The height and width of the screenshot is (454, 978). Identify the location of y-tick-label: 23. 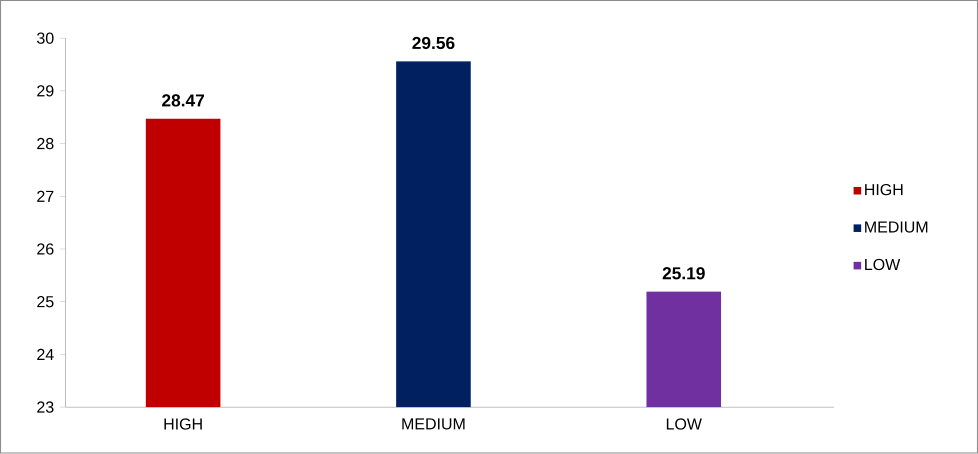
(45, 407).